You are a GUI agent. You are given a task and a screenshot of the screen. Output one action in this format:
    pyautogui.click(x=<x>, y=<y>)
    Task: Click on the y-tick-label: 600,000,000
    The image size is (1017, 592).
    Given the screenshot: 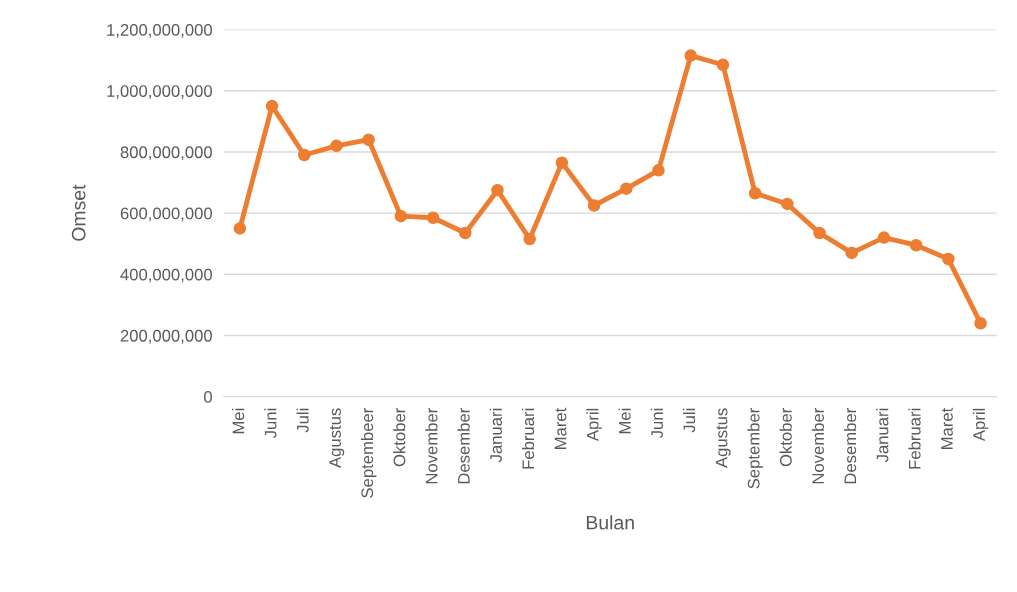 What is the action you would take?
    pyautogui.click(x=166, y=214)
    